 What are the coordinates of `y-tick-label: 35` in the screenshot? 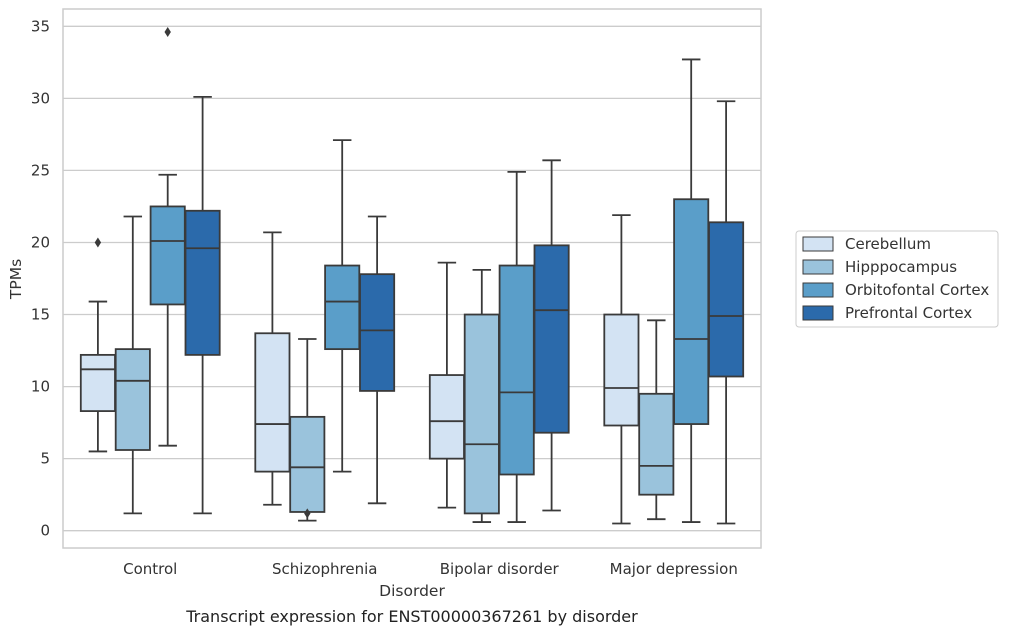 It's located at (40, 26).